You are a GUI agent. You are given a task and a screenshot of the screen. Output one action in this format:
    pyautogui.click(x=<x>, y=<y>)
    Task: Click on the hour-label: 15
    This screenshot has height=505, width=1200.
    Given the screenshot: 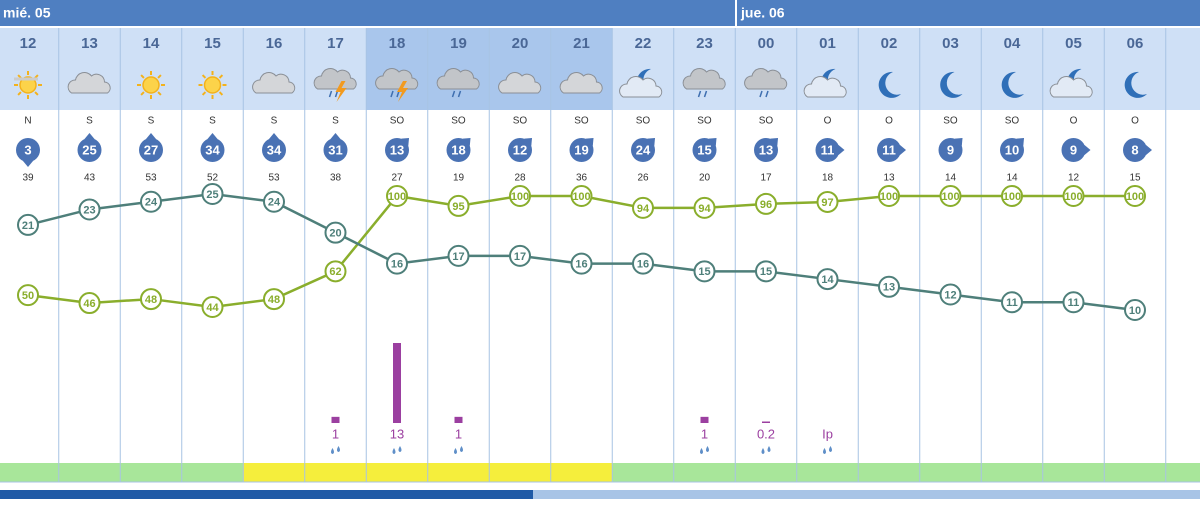 What is the action you would take?
    pyautogui.click(x=212, y=43)
    